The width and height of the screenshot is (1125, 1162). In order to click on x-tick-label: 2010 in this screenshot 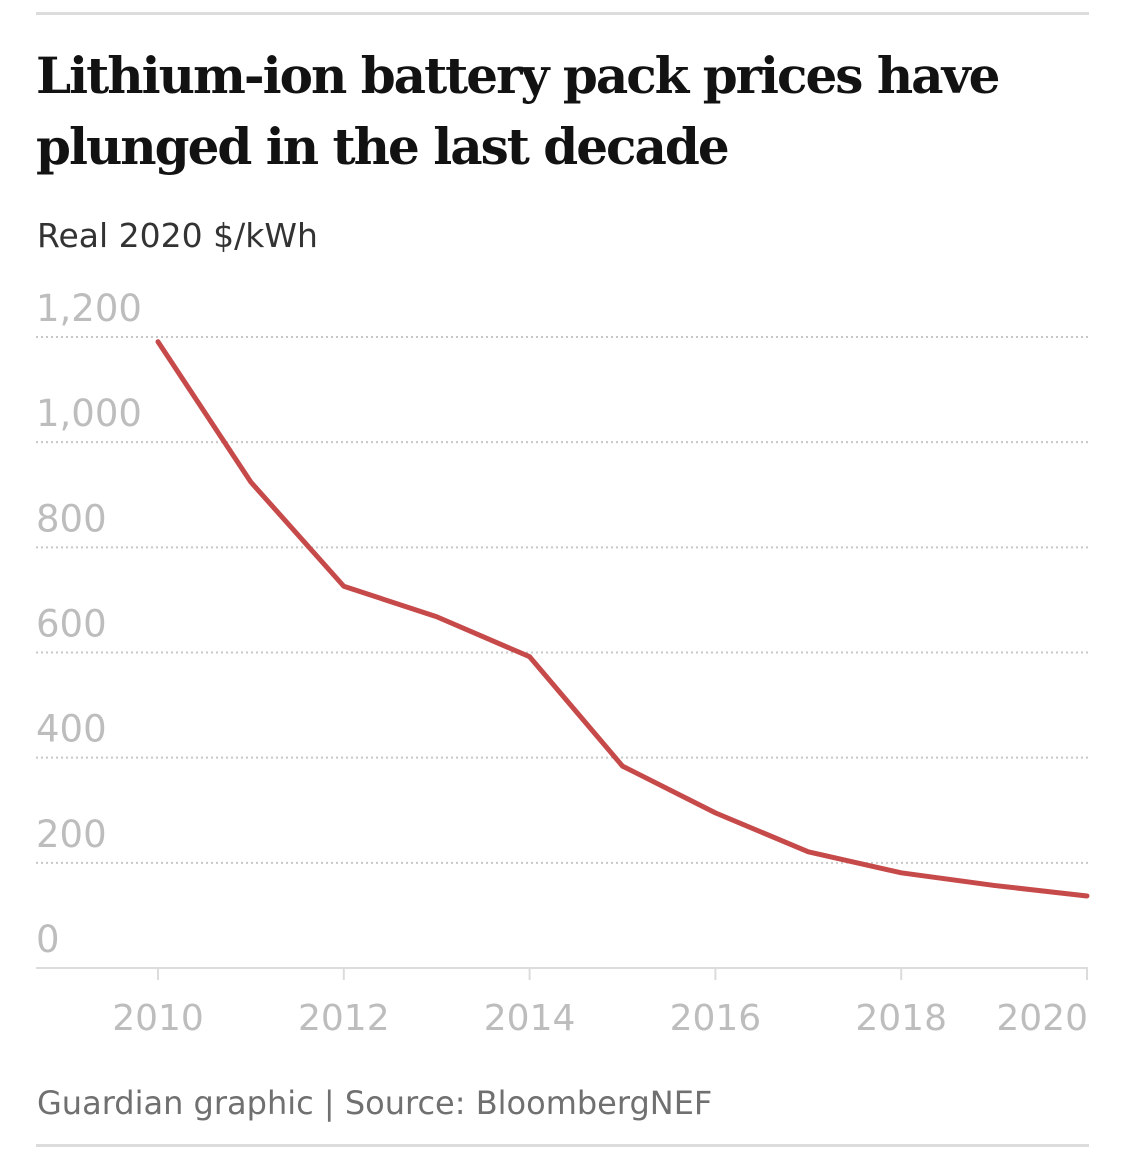, I will do `click(158, 1018)`.